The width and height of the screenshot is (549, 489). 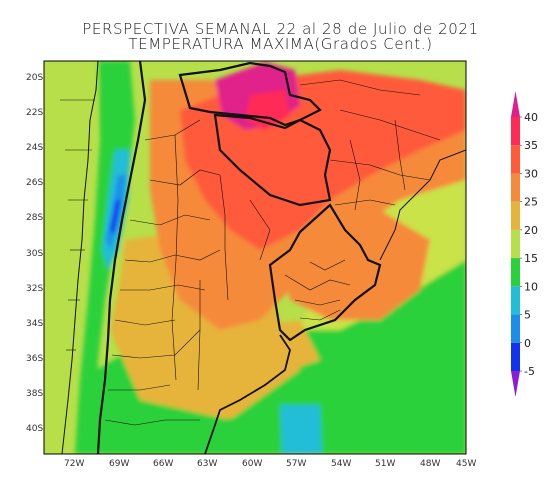 I want to click on brazil-coast, so click(x=422, y=205).